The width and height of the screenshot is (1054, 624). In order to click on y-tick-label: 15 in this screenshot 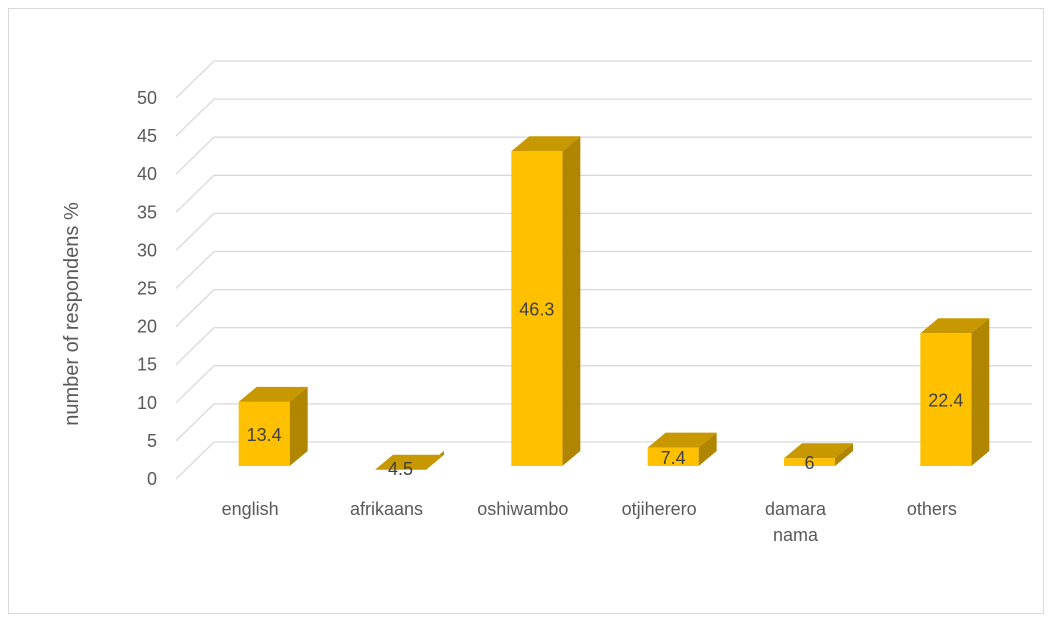, I will do `click(147, 365)`.